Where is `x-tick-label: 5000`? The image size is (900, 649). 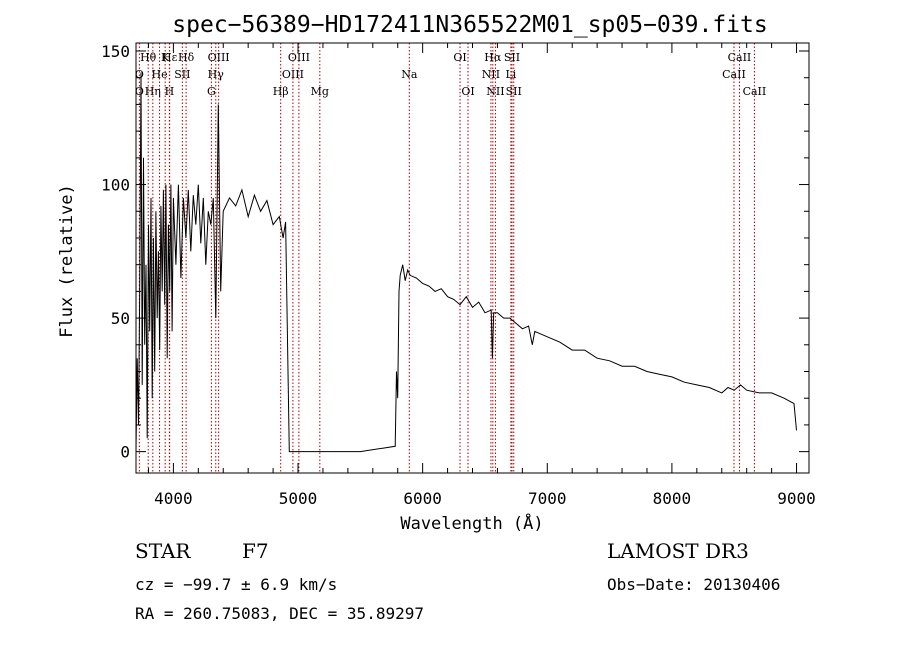
x-tick-label: 5000 is located at coordinates (298, 498).